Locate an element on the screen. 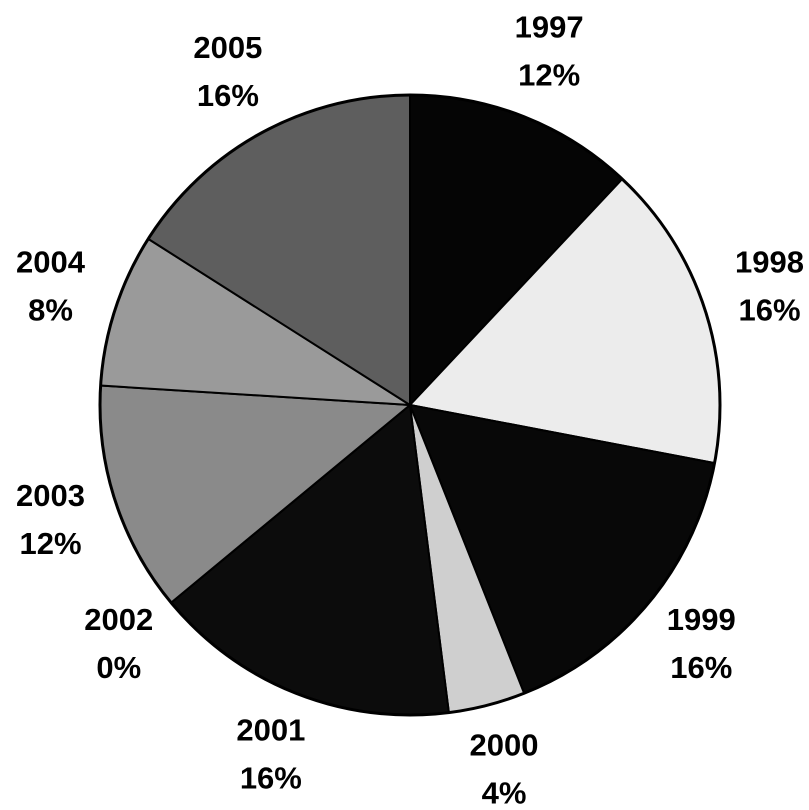  slice-label: 1998 is located at coordinates (769, 261).